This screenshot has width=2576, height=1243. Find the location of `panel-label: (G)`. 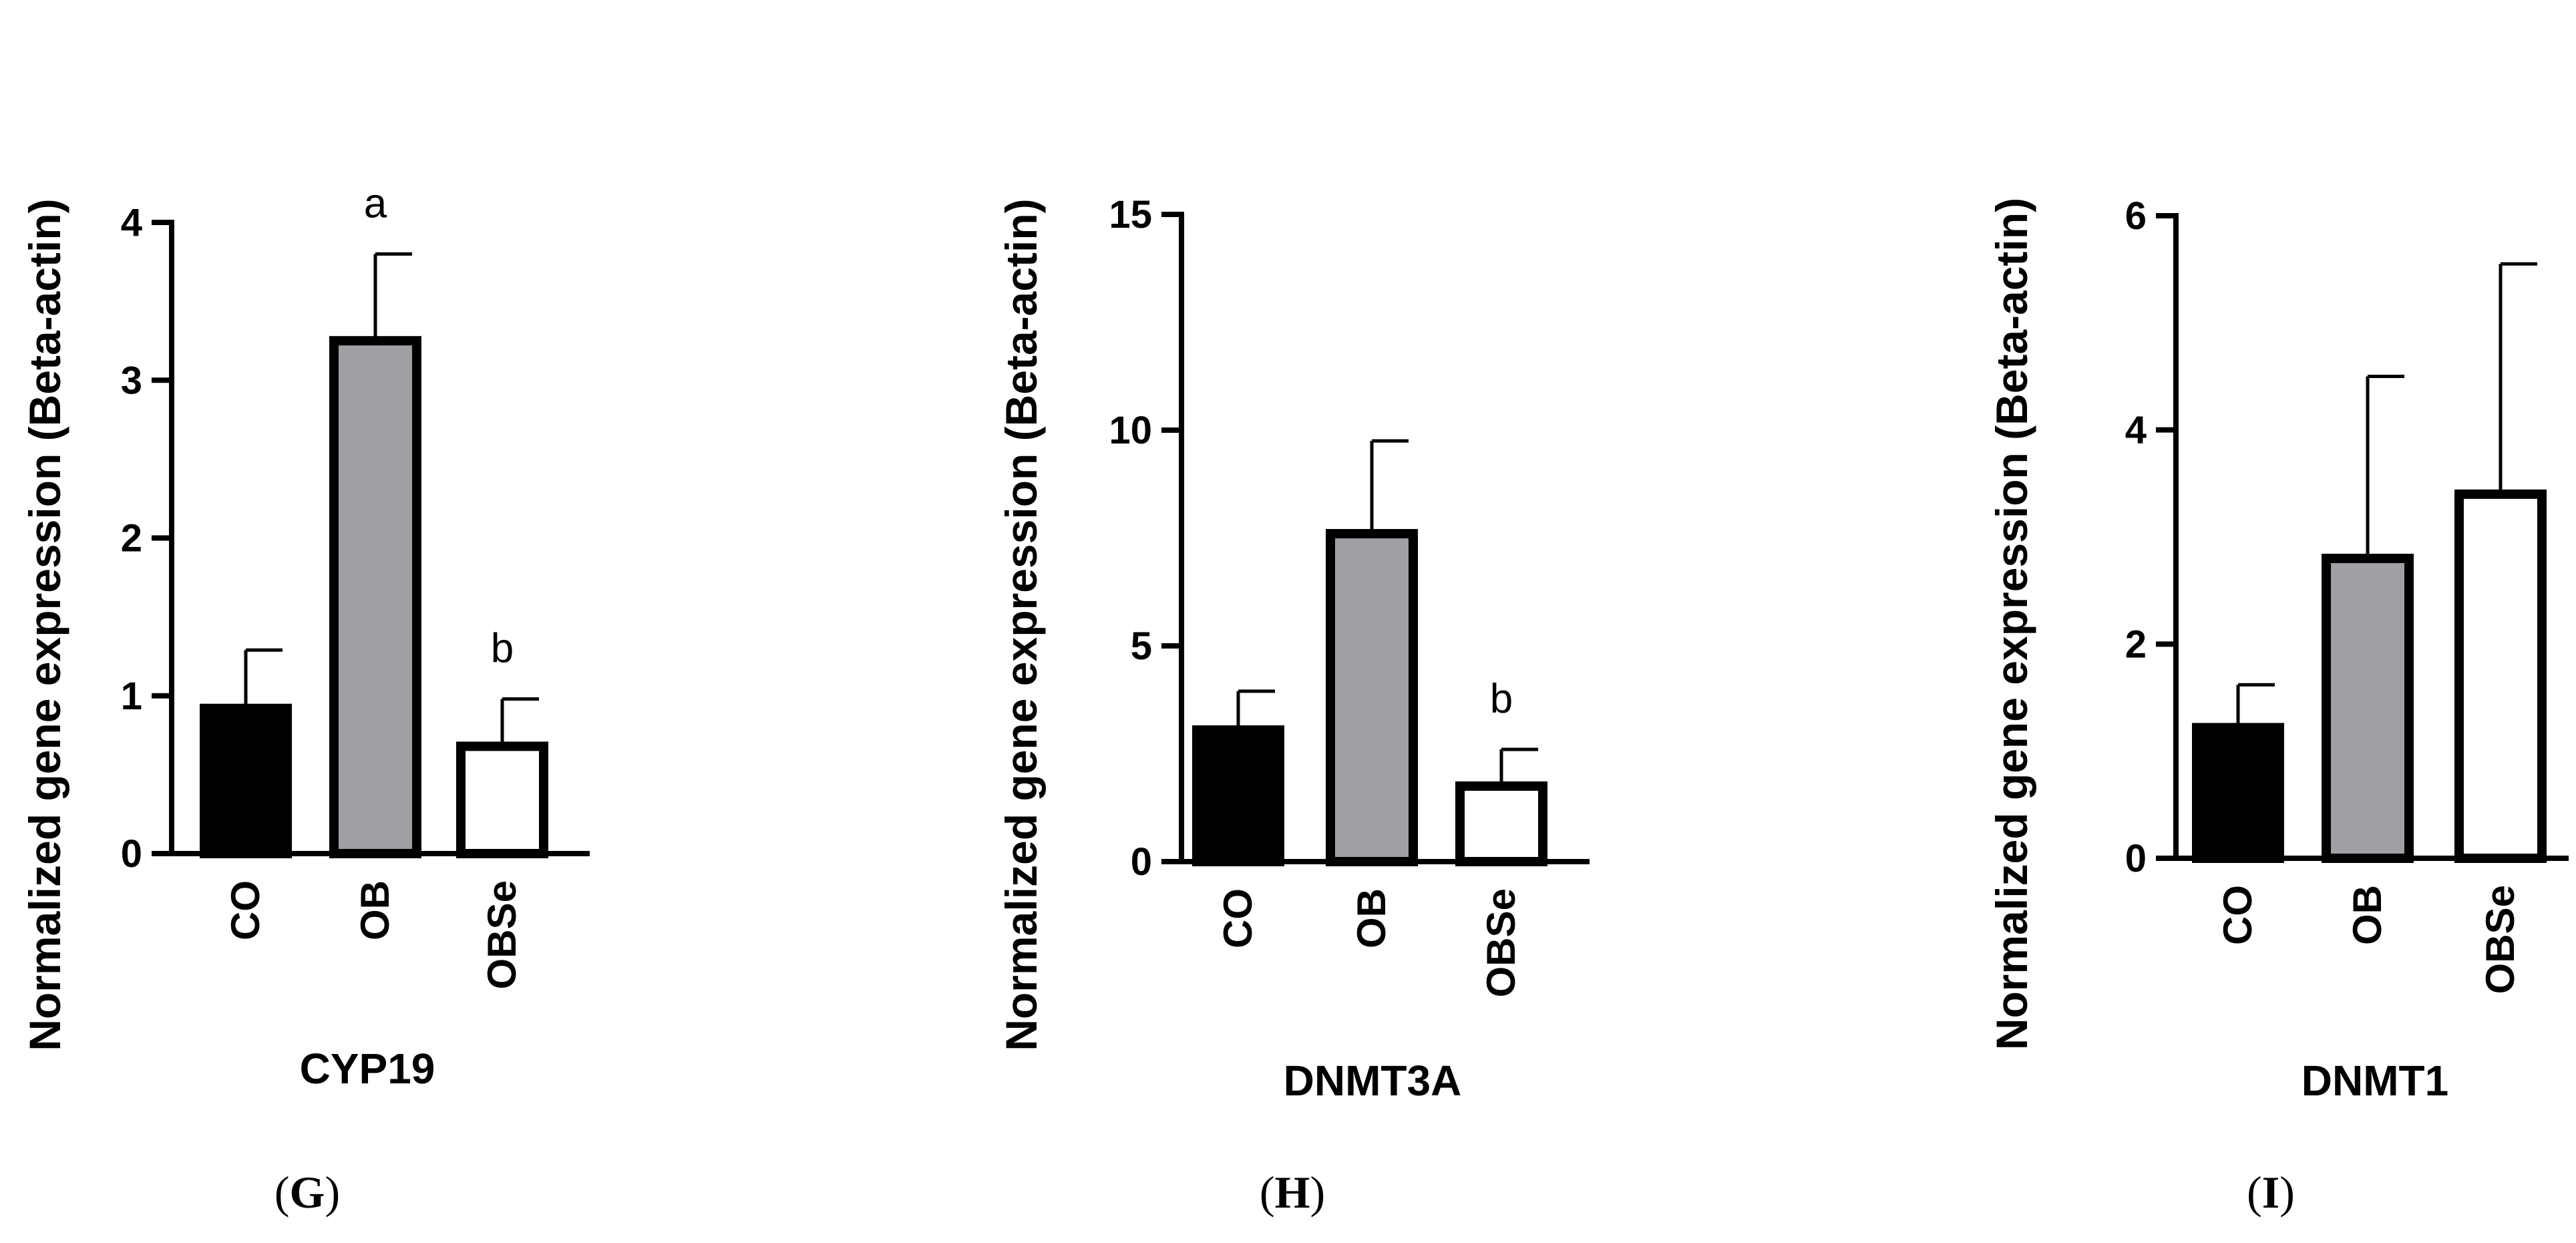

panel-label: (G) is located at coordinates (307, 1192).